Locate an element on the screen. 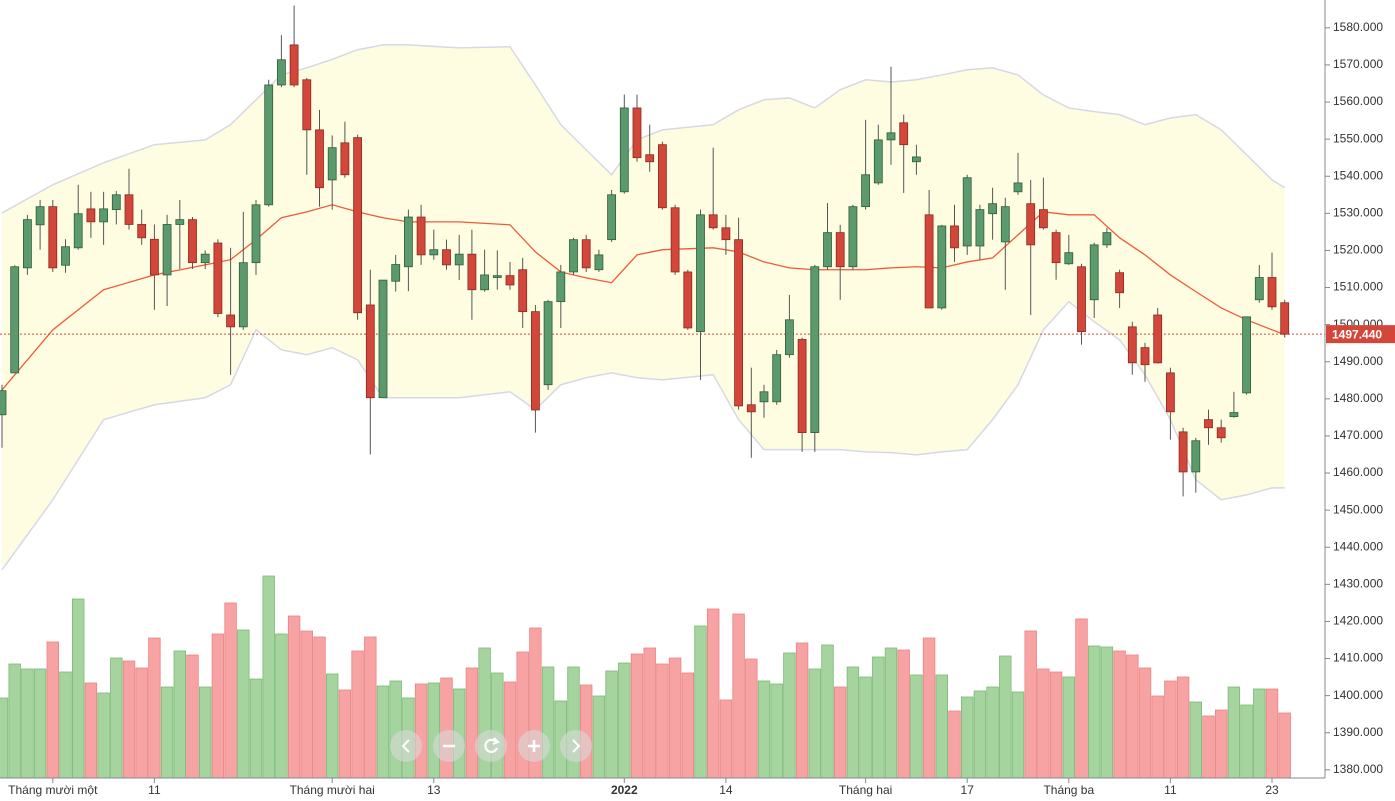 This screenshot has height=801, width=1395. y-tick-label: 1480.000 is located at coordinates (1358, 398).